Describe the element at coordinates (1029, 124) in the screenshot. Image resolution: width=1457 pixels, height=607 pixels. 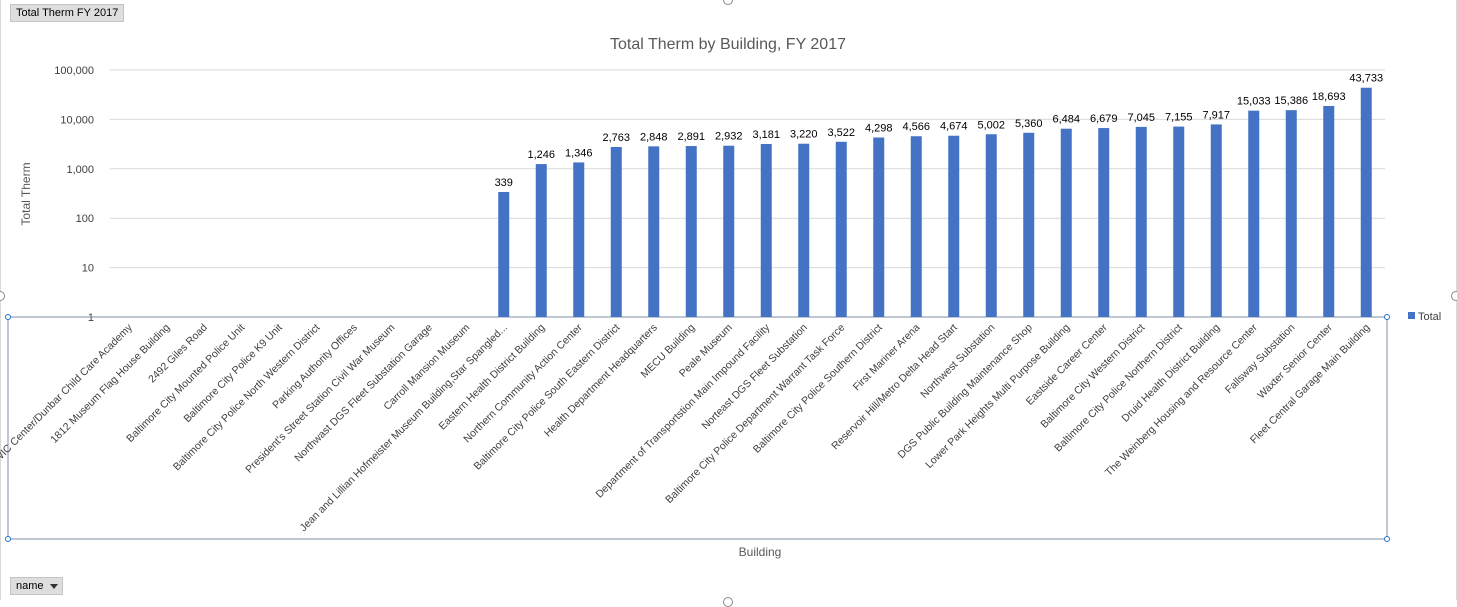
I see `data-label: 5,360` at that location.